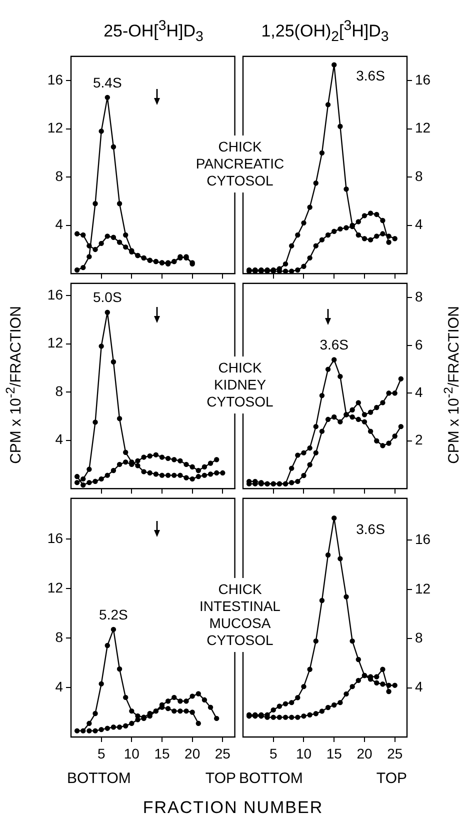 The height and width of the screenshot is (821, 466). Describe the element at coordinates (419, 344) in the screenshot. I see `y-tick-label: 6` at that location.